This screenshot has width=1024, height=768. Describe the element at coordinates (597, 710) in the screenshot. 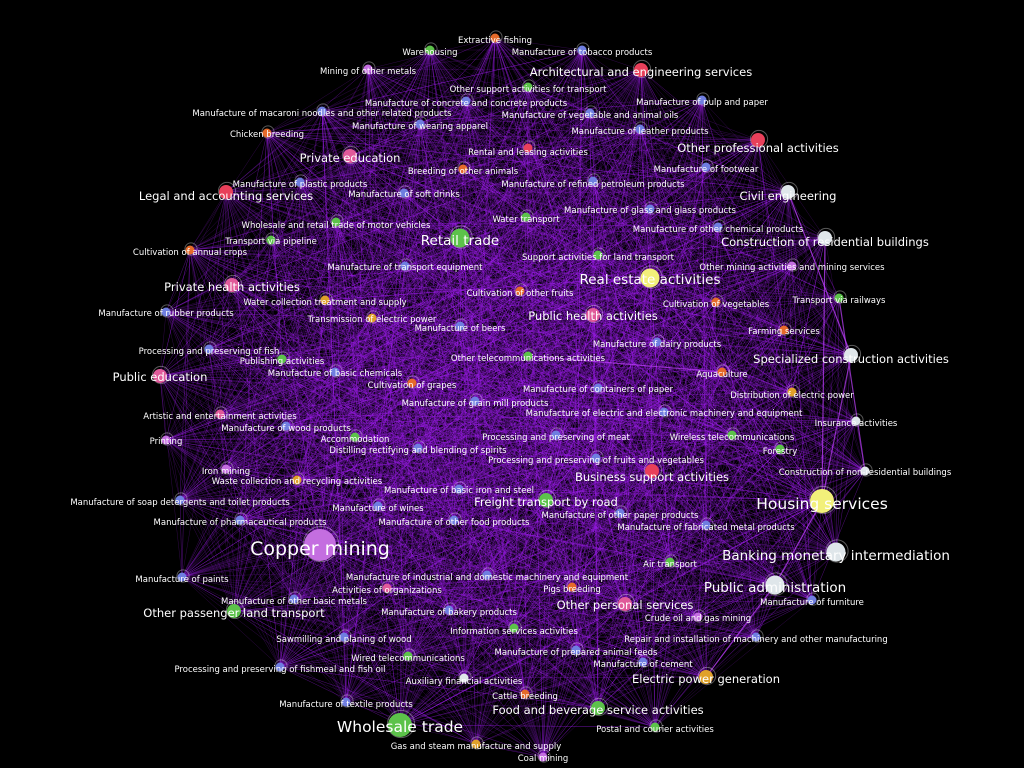

I see `node-label-food-and-beverage-service-activities: Food and beverage service activities` at that location.